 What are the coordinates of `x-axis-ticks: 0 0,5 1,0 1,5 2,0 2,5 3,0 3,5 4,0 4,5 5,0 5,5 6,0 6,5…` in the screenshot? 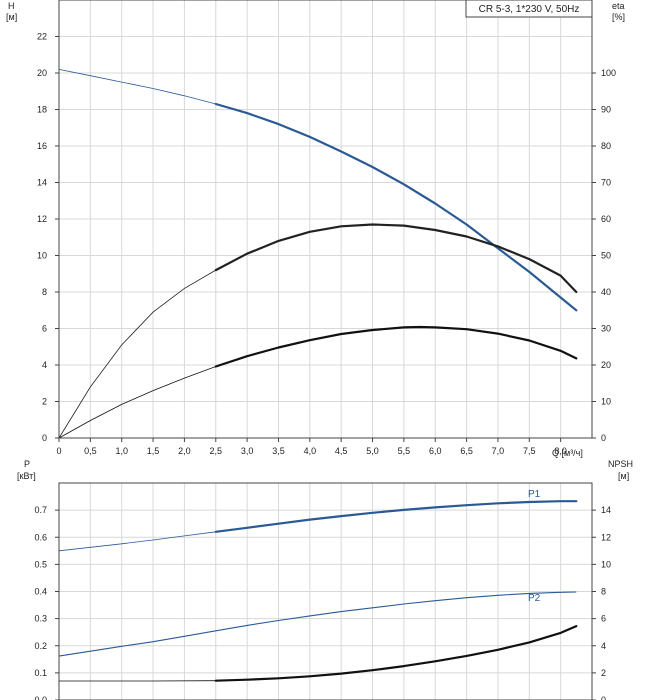 It's located at (311, 447).